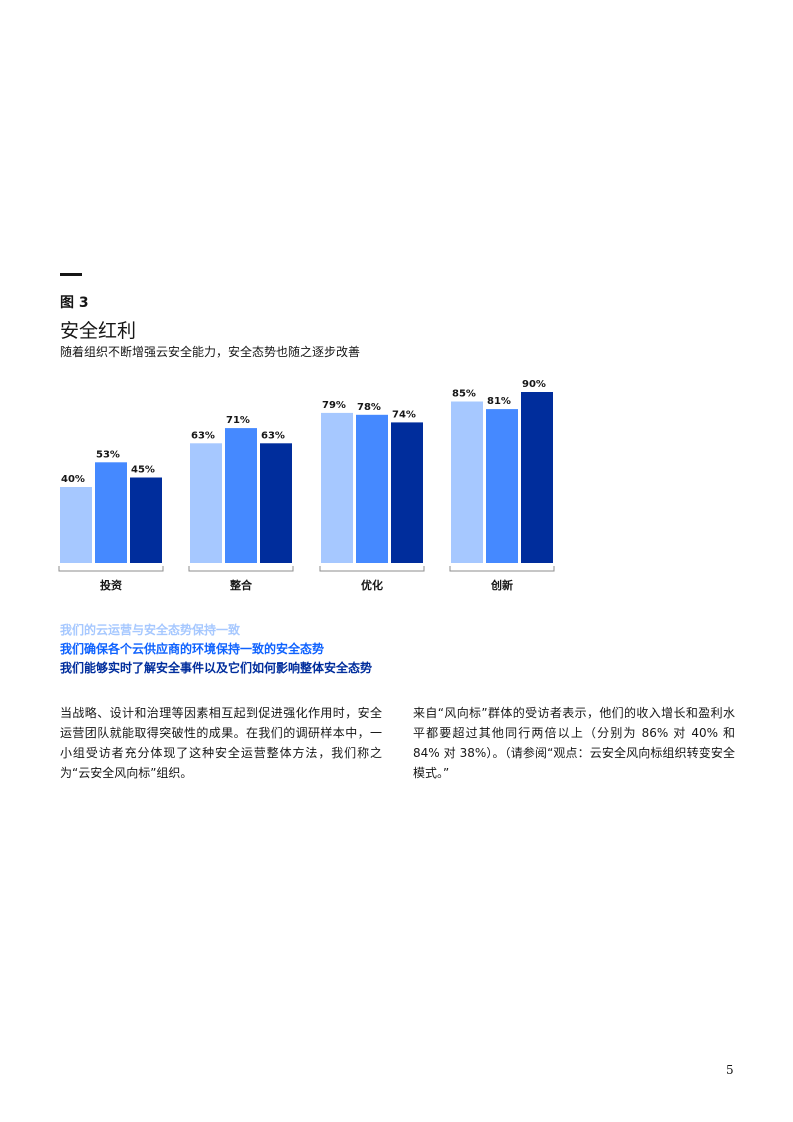 The height and width of the screenshot is (1122, 793). What do you see at coordinates (499, 401) in the screenshot?
I see `data-label: 81%` at bounding box center [499, 401].